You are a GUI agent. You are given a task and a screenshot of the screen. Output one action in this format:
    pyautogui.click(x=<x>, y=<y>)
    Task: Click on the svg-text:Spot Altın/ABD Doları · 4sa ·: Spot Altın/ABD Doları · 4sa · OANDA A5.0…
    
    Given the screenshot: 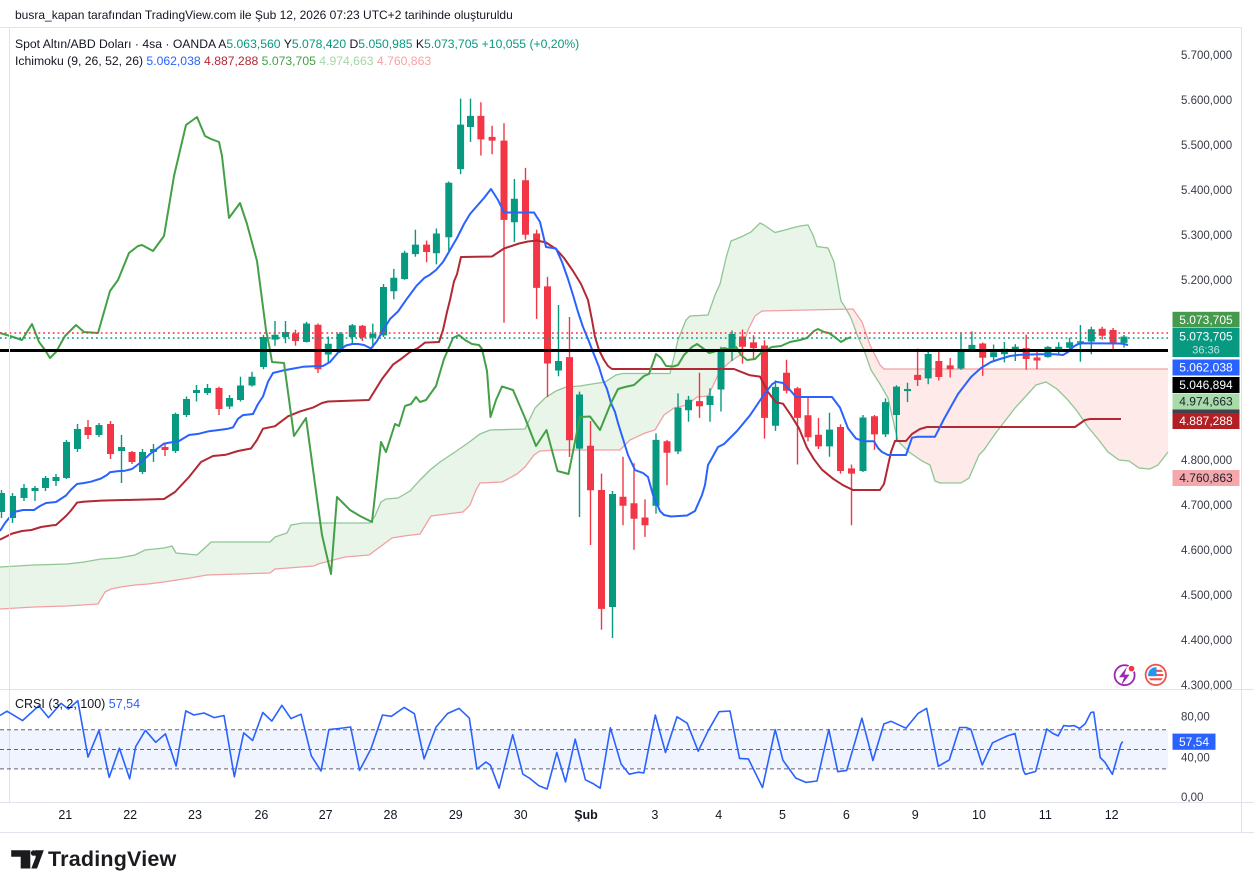 What is the action you would take?
    pyautogui.click(x=297, y=44)
    